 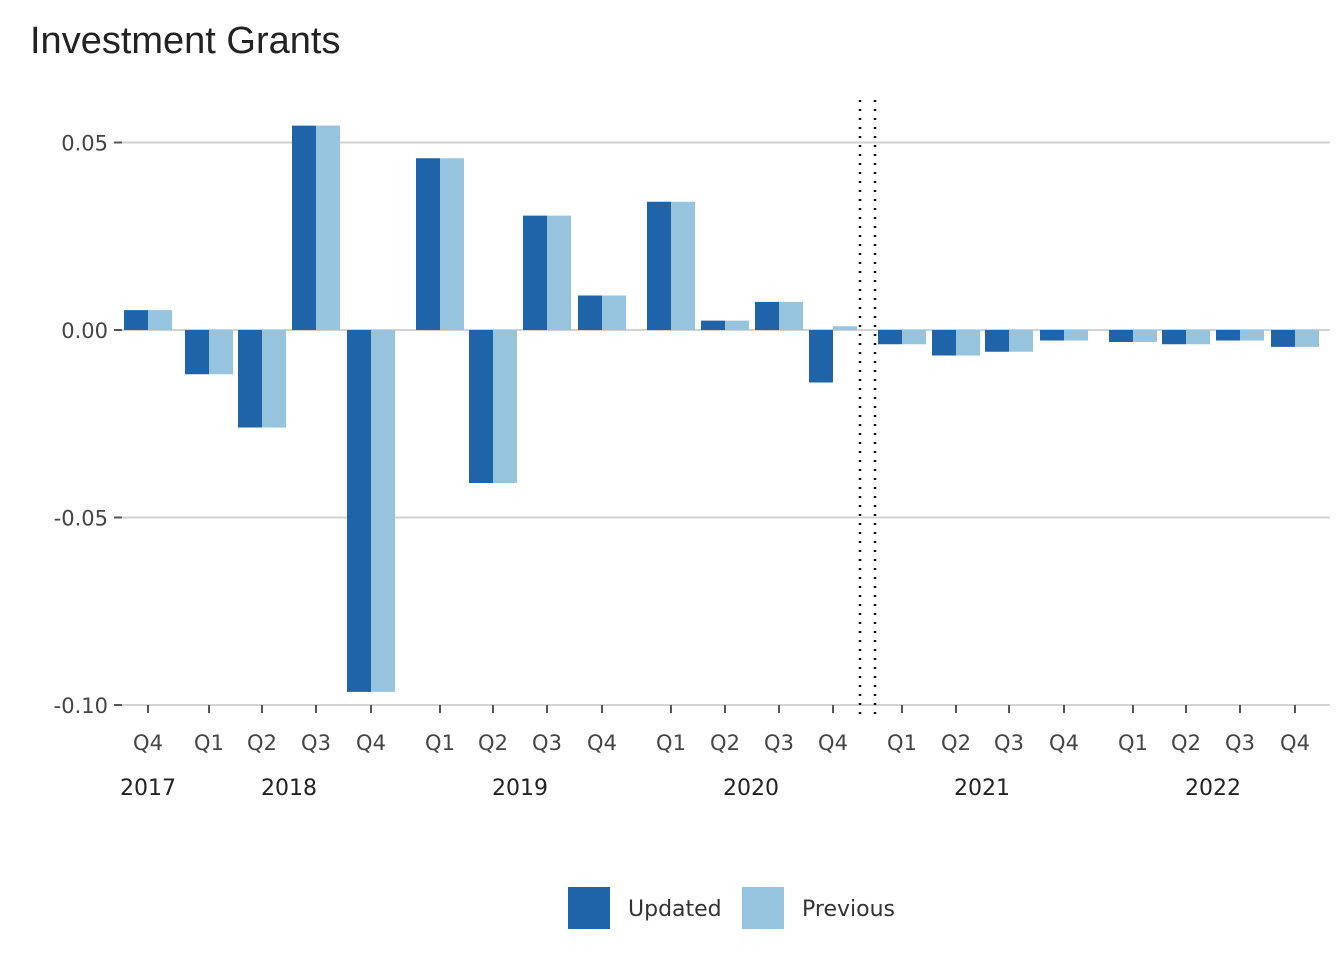 What do you see at coordinates (148, 788) in the screenshot?
I see `x-year-label: 2017` at bounding box center [148, 788].